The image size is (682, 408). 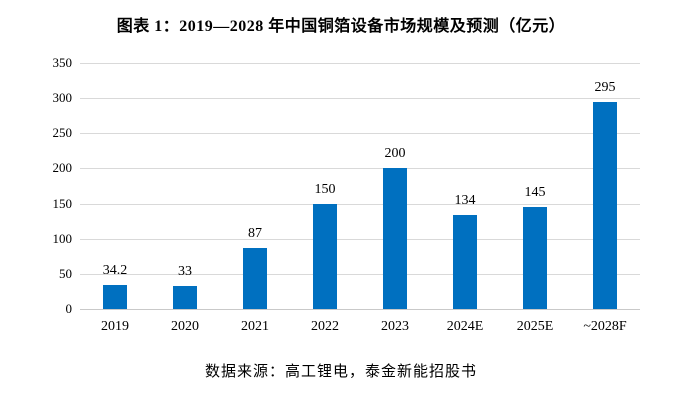 What do you see at coordinates (535, 326) in the screenshot?
I see `x-tick-label: 2025E` at bounding box center [535, 326].